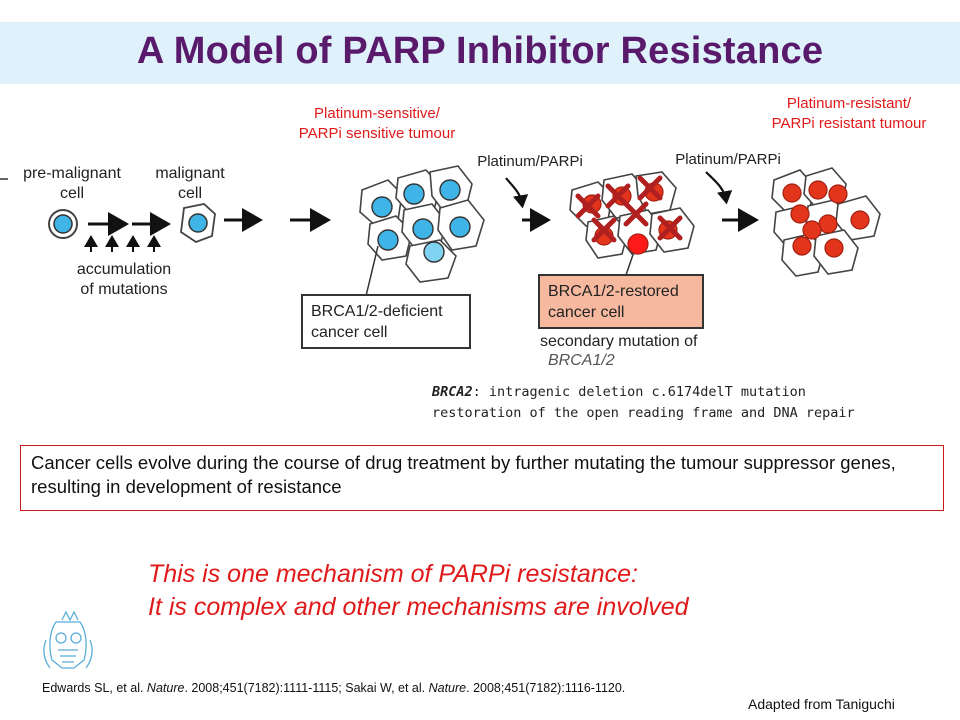  Describe the element at coordinates (386, 321) in the screenshot. I see `brca-deficient-box: BRCA1/2-deficient cancer cell` at that location.